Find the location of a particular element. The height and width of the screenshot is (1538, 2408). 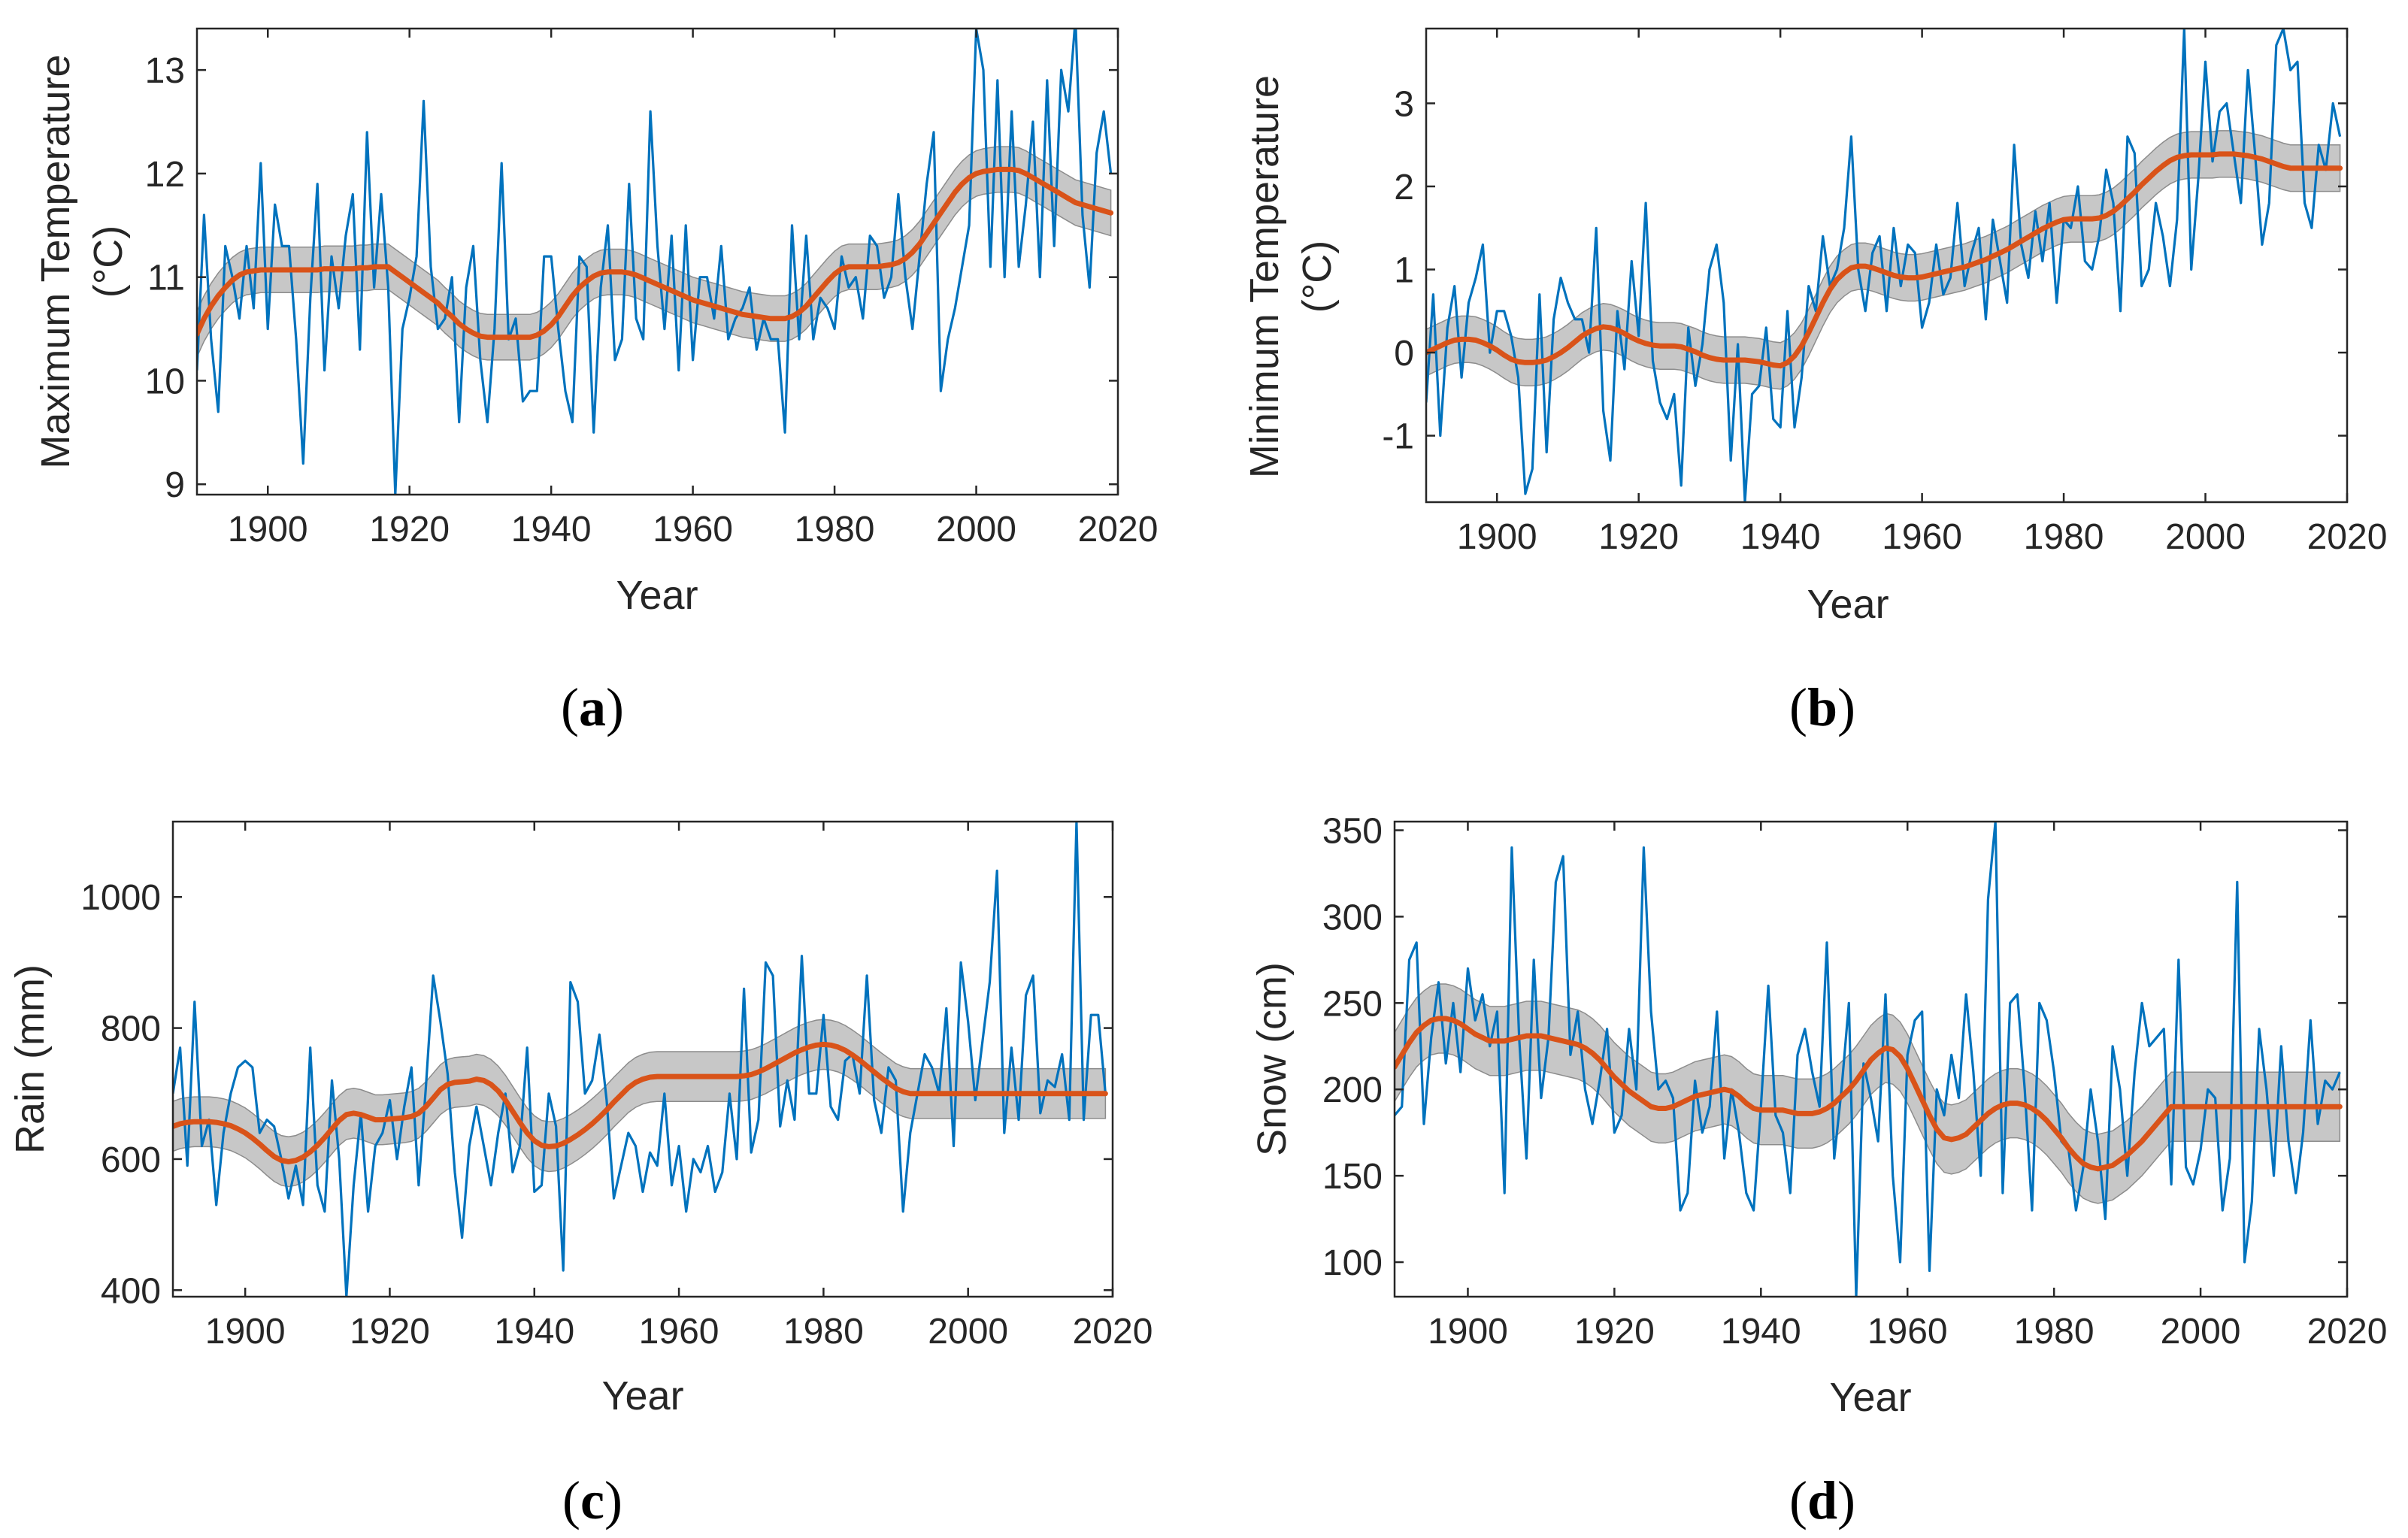

plot-area-a is located at coordinates (655, 262).